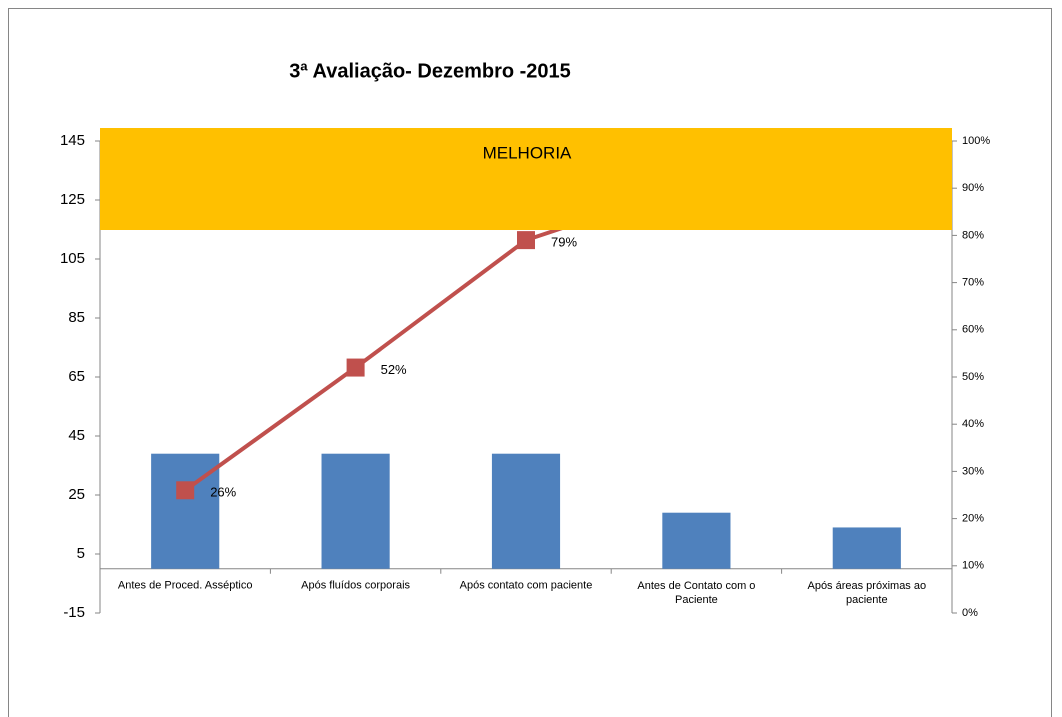 Image resolution: width=1062 pixels, height=717 pixels. What do you see at coordinates (185, 586) in the screenshot?
I see `x-tick-label: Antes de Proced. Asséptico` at bounding box center [185, 586].